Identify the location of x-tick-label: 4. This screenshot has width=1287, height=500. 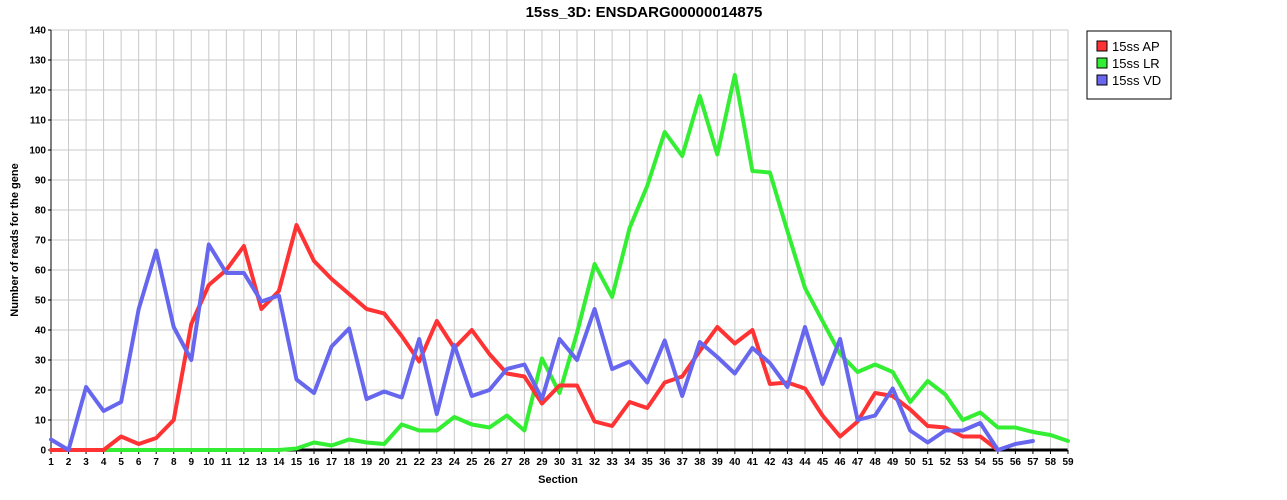
(104, 462).